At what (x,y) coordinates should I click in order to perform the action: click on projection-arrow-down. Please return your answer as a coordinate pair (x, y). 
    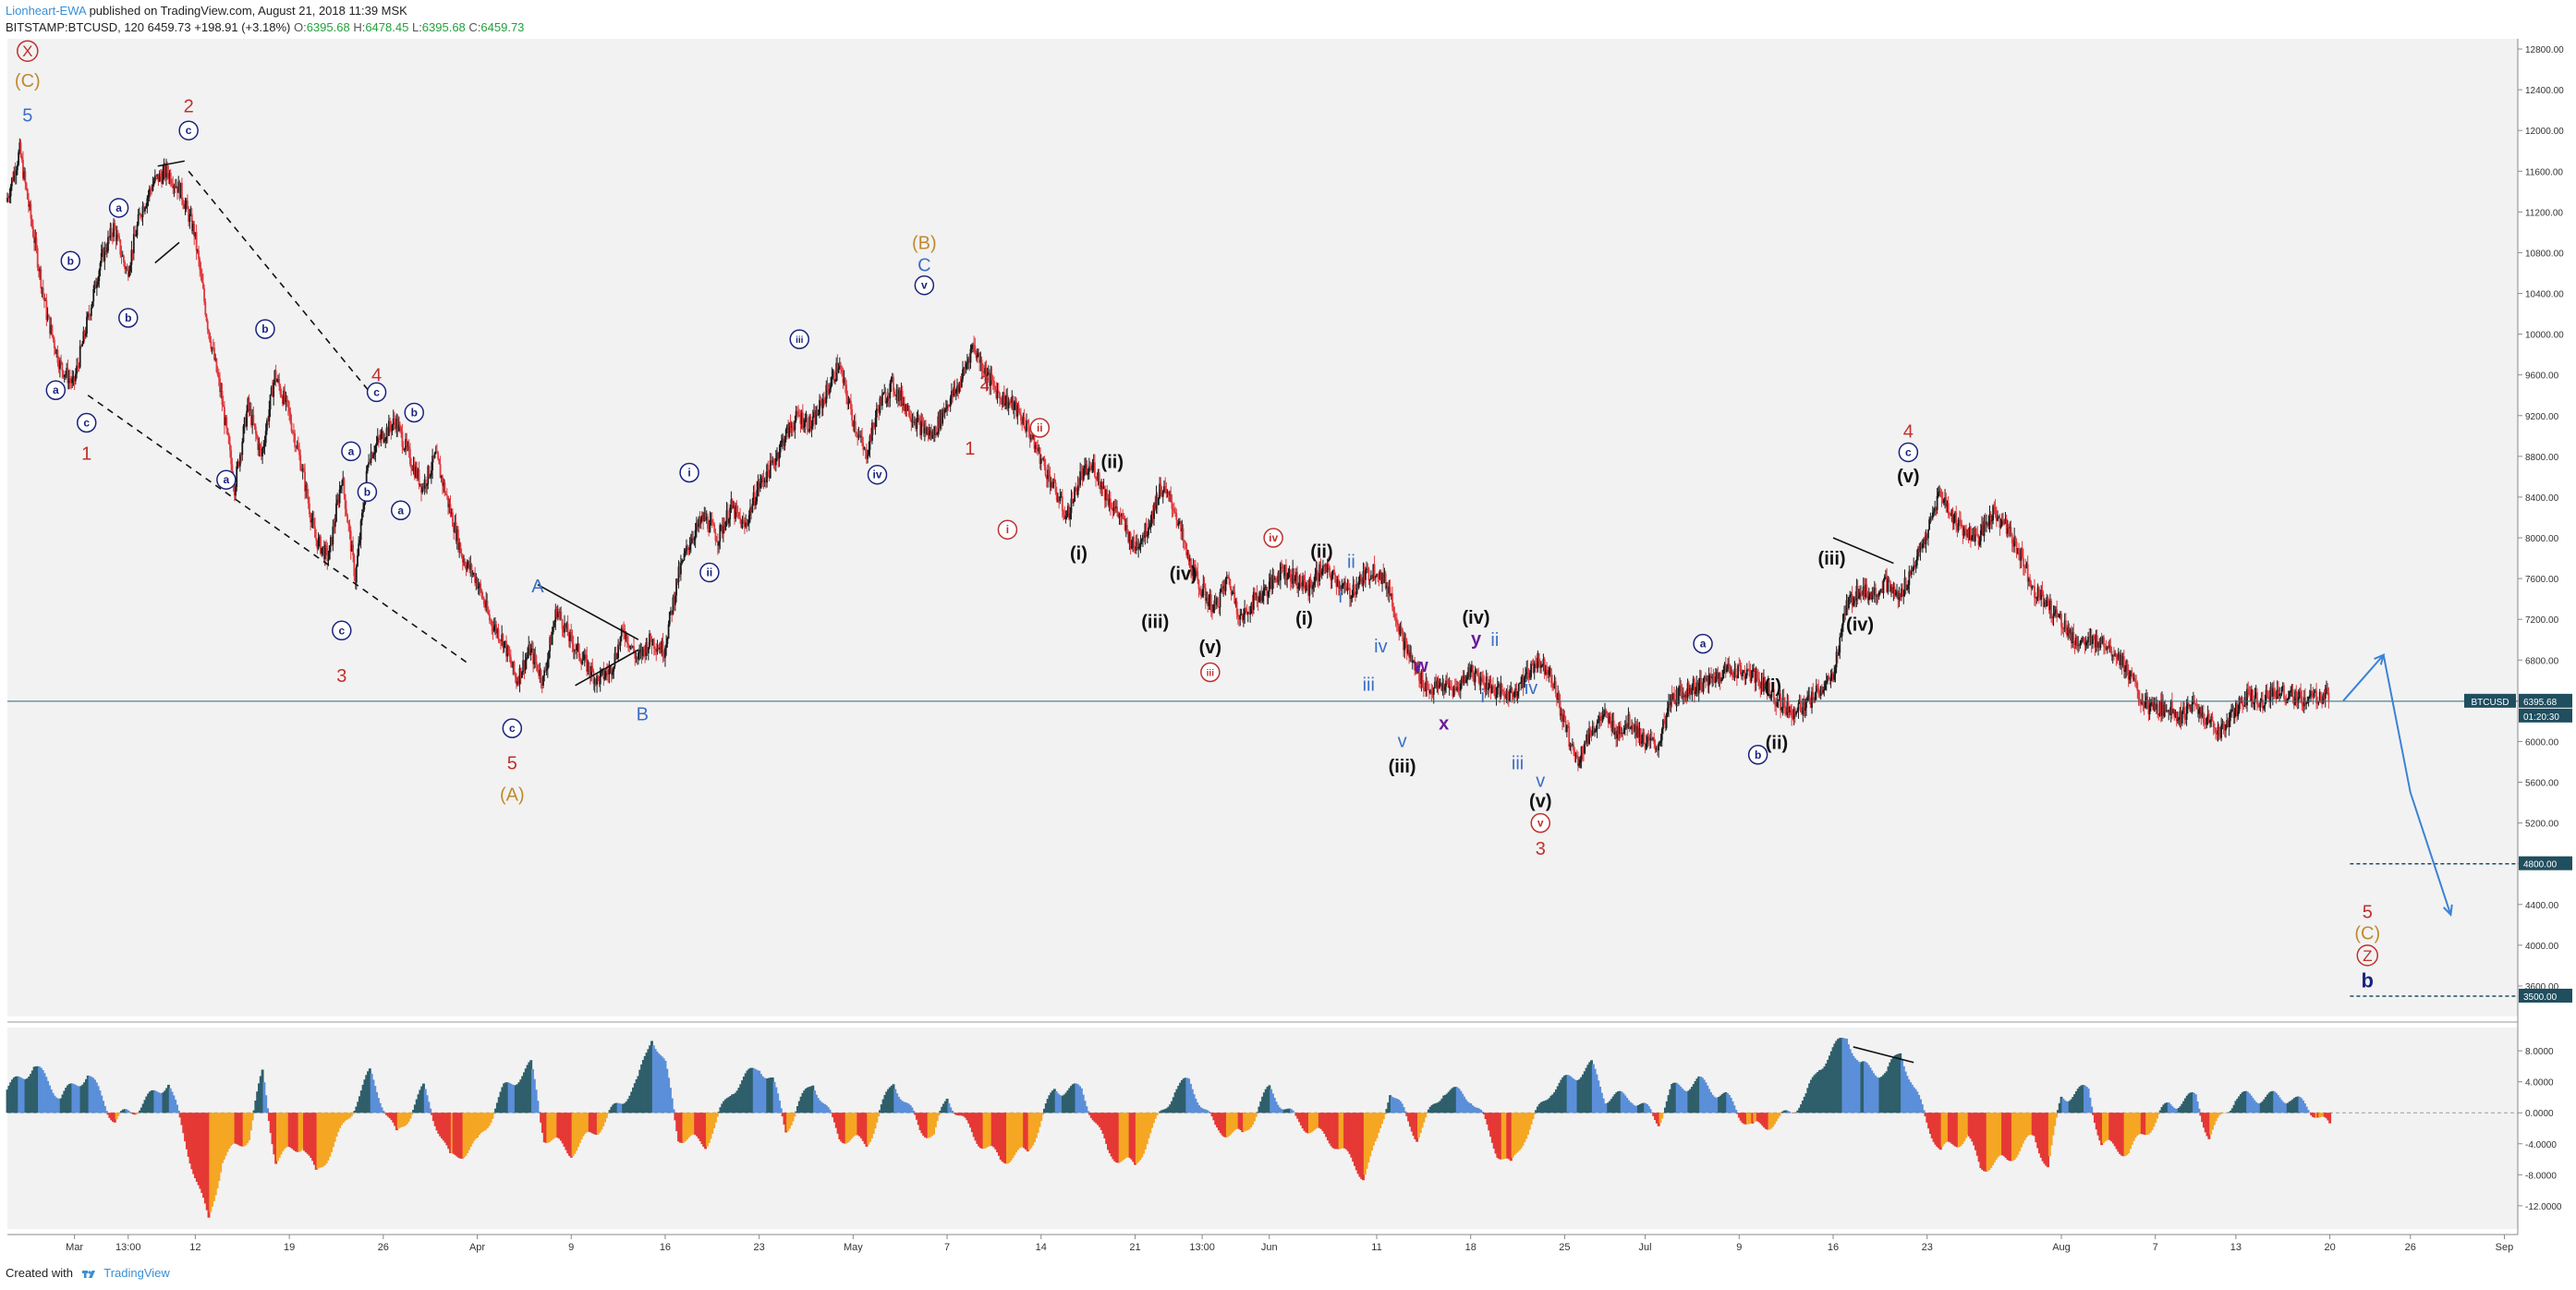
    Looking at the image, I should click on (2417, 785).